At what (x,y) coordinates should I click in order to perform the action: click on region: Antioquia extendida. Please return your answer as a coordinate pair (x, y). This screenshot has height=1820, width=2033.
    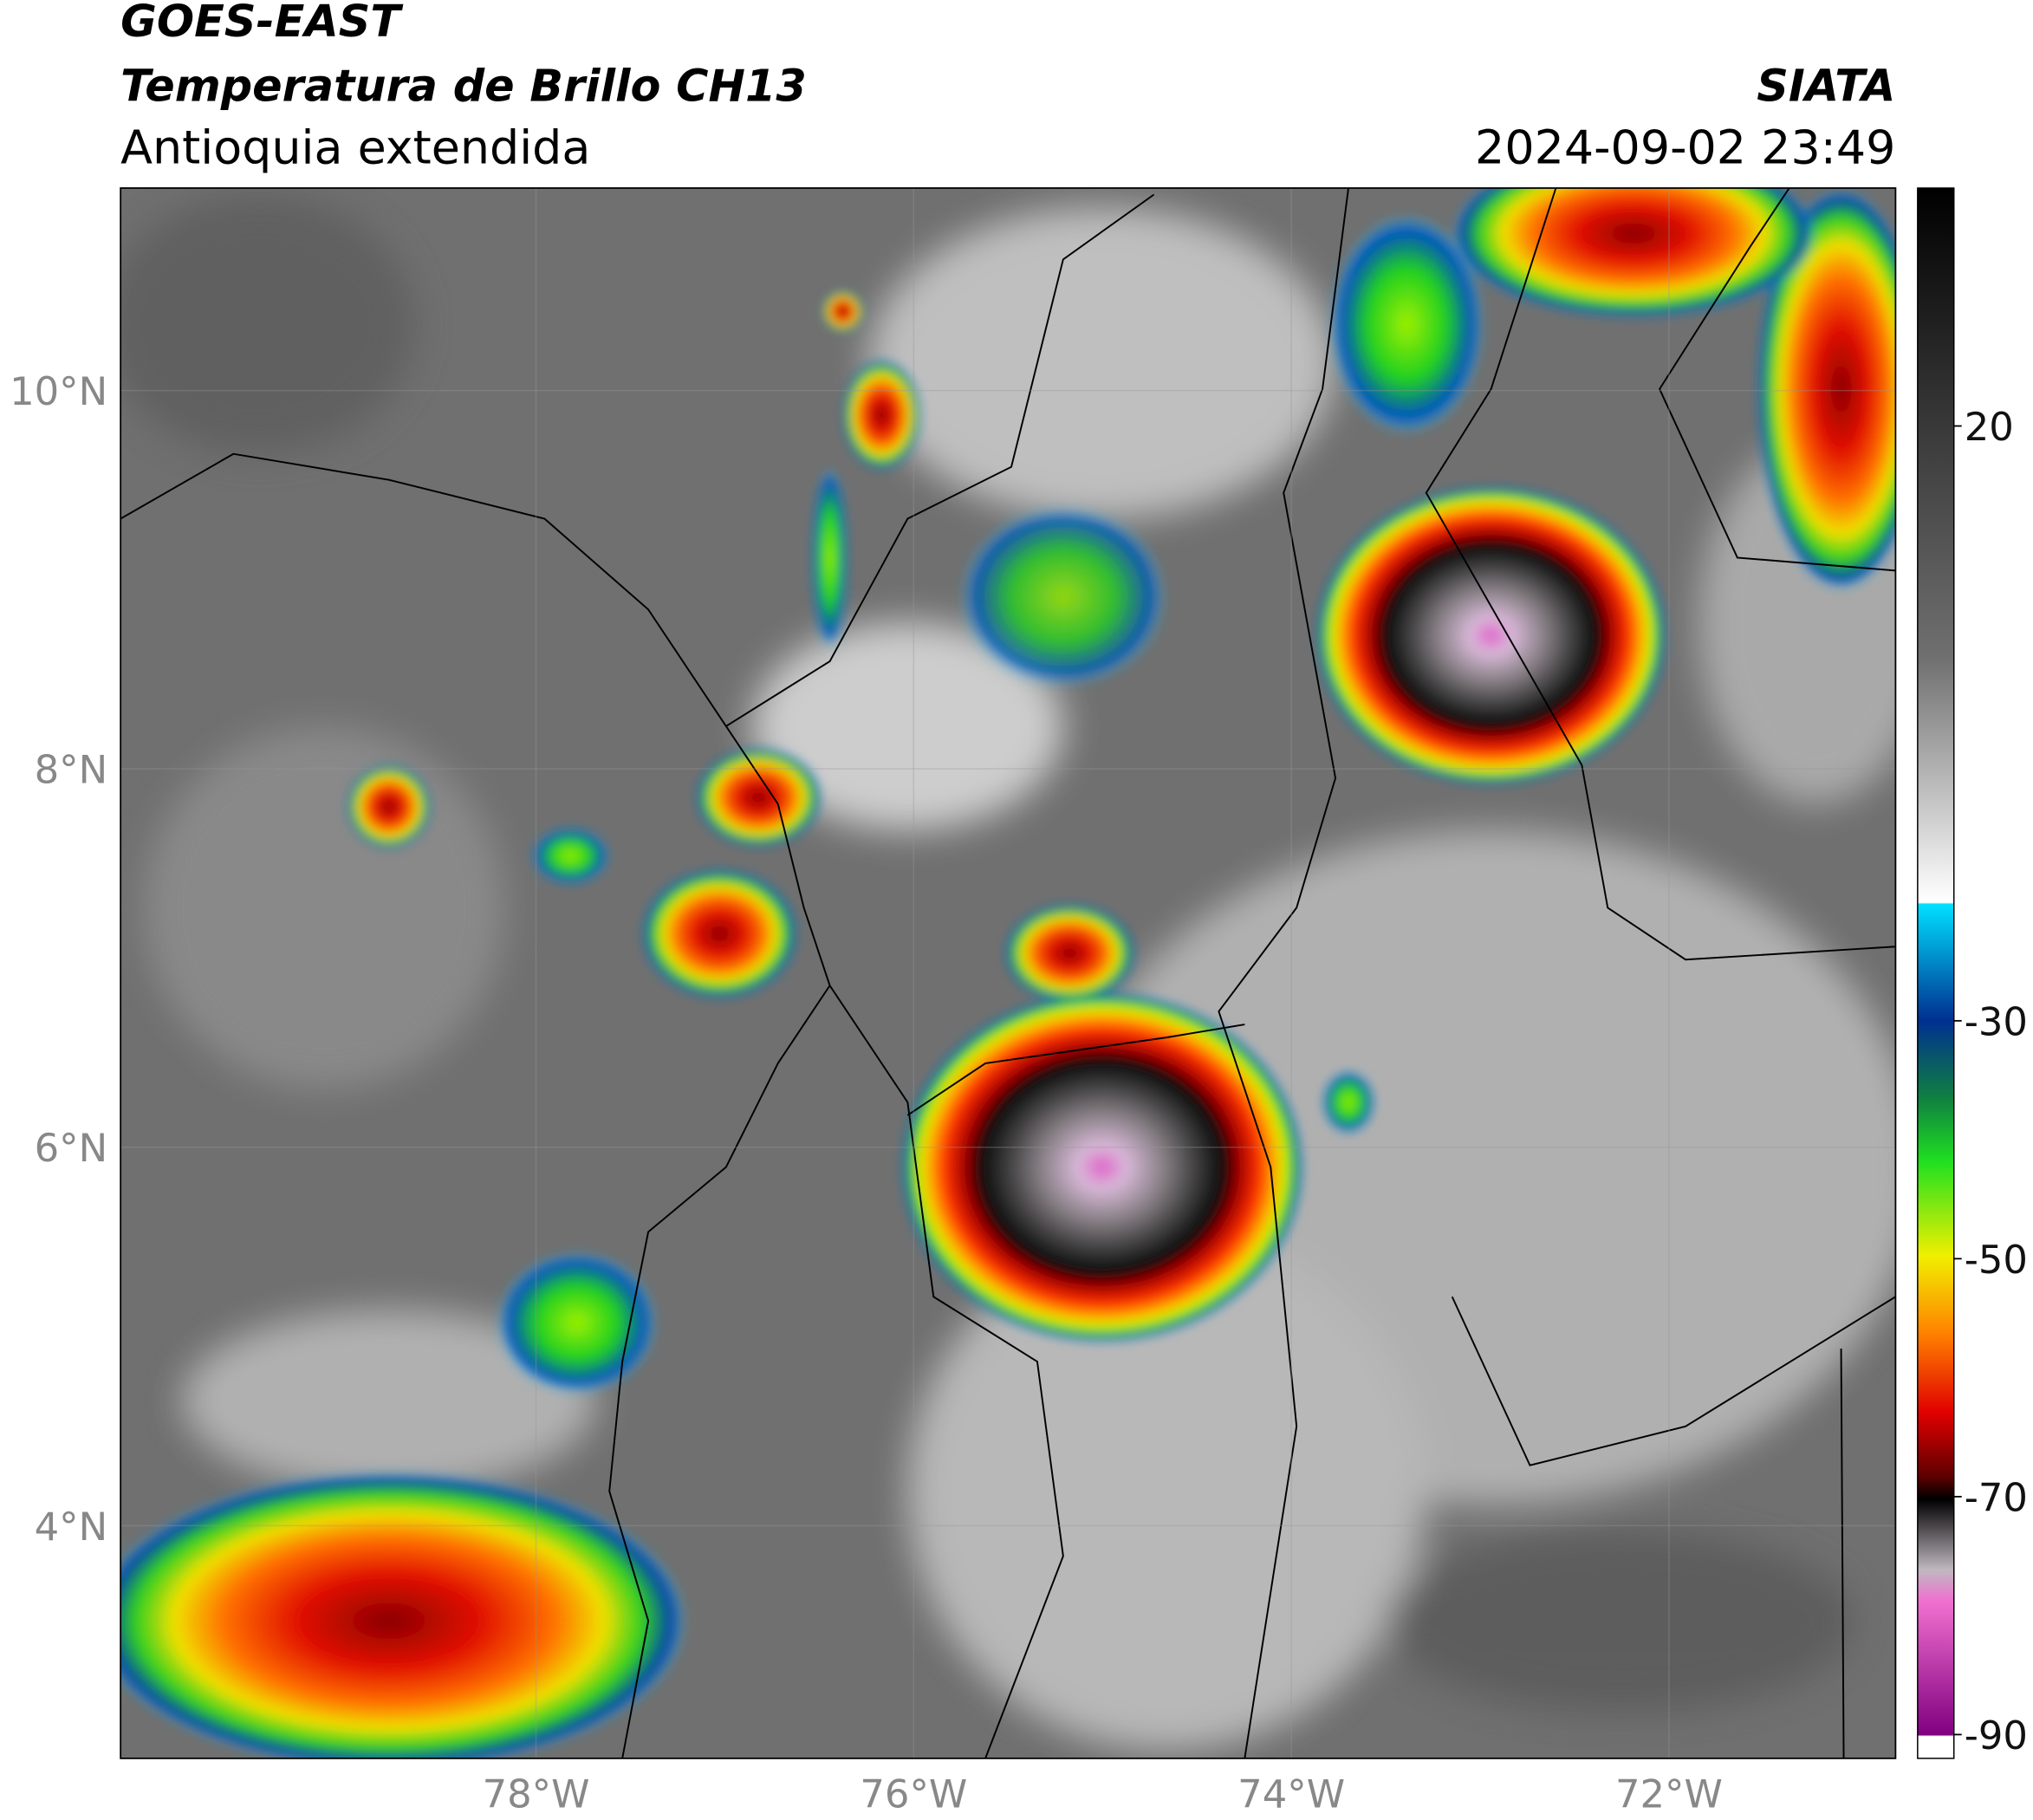
    Looking at the image, I should click on (355, 147).